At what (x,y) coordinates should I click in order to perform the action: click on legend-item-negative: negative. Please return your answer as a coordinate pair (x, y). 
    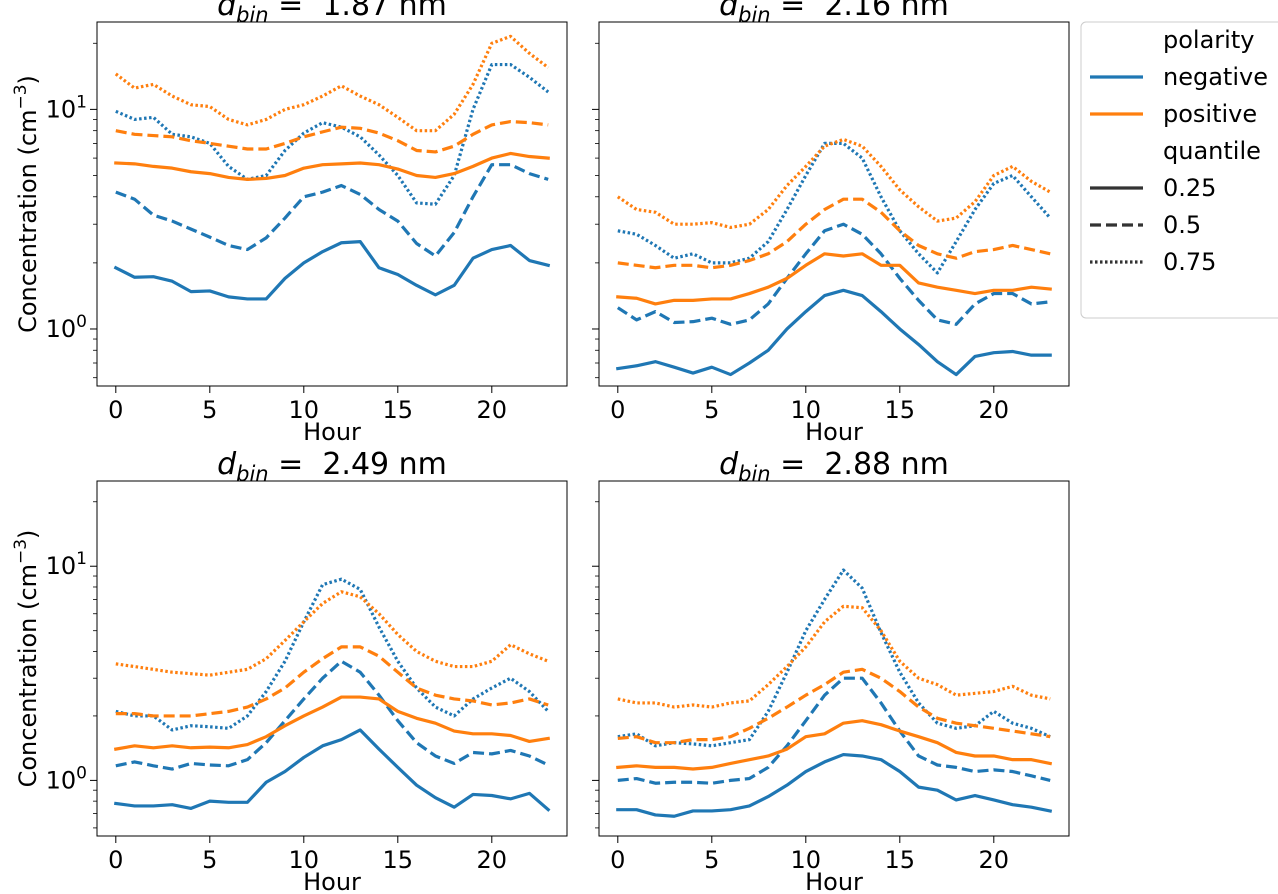
    Looking at the image, I should click on (1179, 77).